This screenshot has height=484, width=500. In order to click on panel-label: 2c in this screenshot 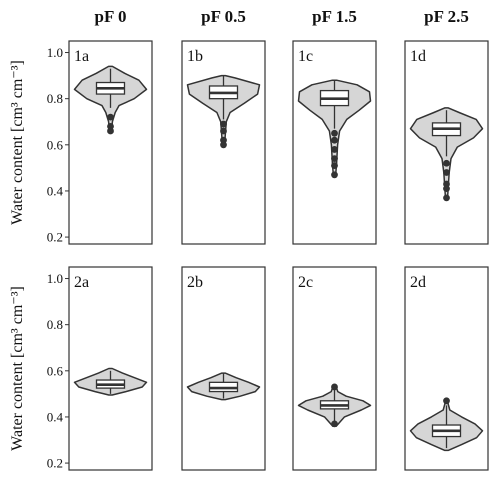, I will do `click(305, 282)`.